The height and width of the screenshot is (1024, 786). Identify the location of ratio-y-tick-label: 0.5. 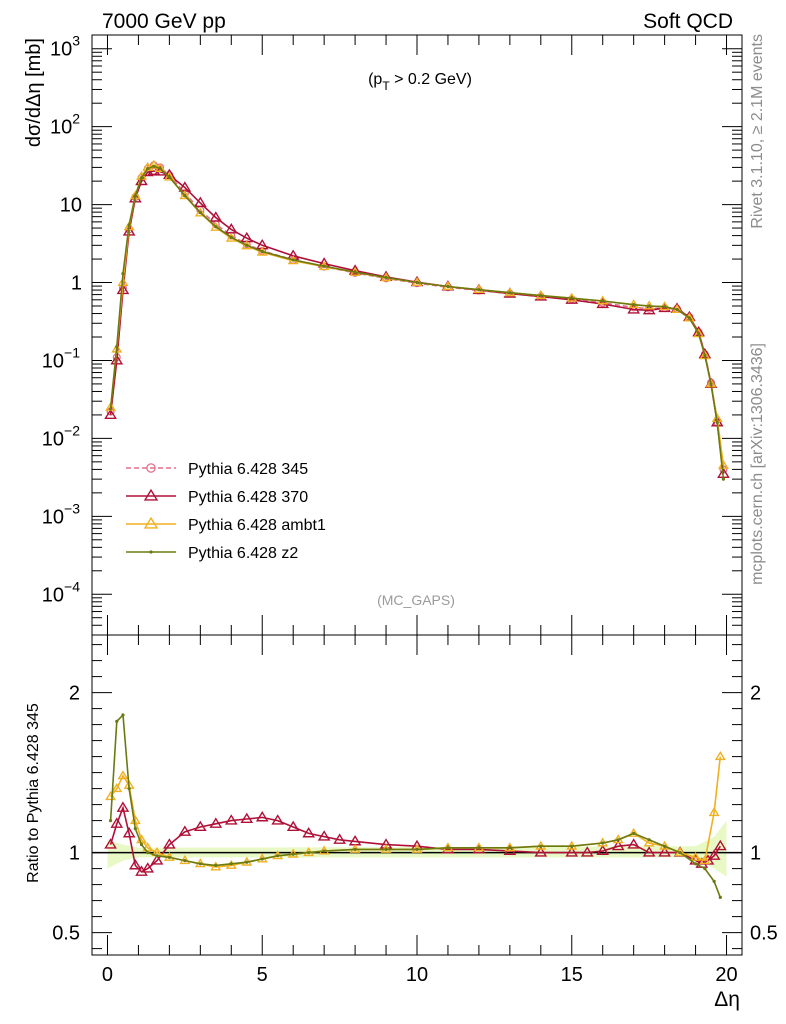
(66, 934).